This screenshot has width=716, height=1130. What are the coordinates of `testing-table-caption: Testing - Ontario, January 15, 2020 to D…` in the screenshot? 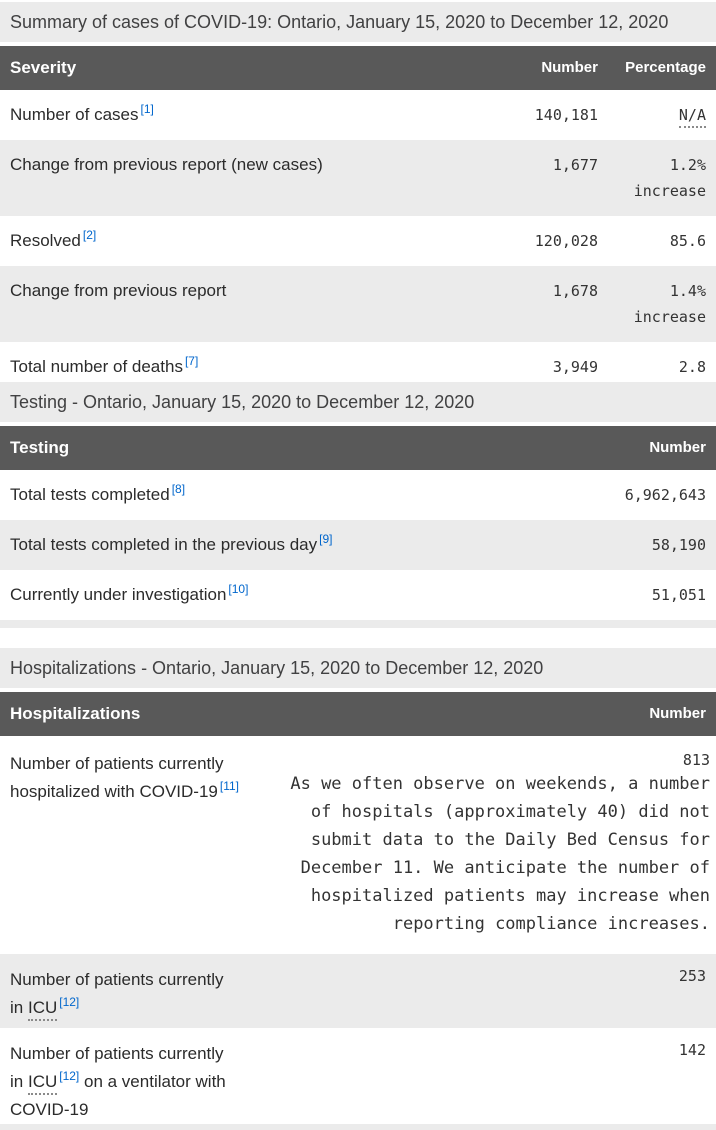 It's located at (358, 402).